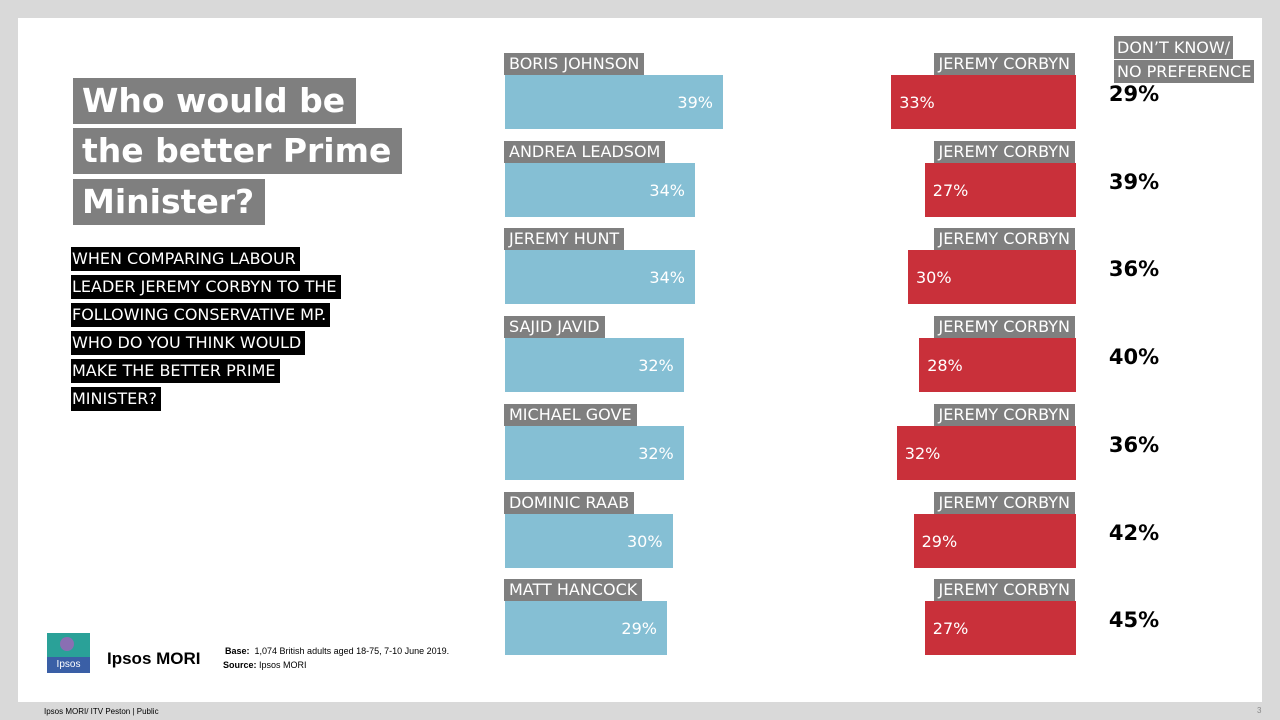 This screenshot has width=1280, height=720. Describe the element at coordinates (945, 366) in the screenshot. I see `red-value-label: 28%` at that location.